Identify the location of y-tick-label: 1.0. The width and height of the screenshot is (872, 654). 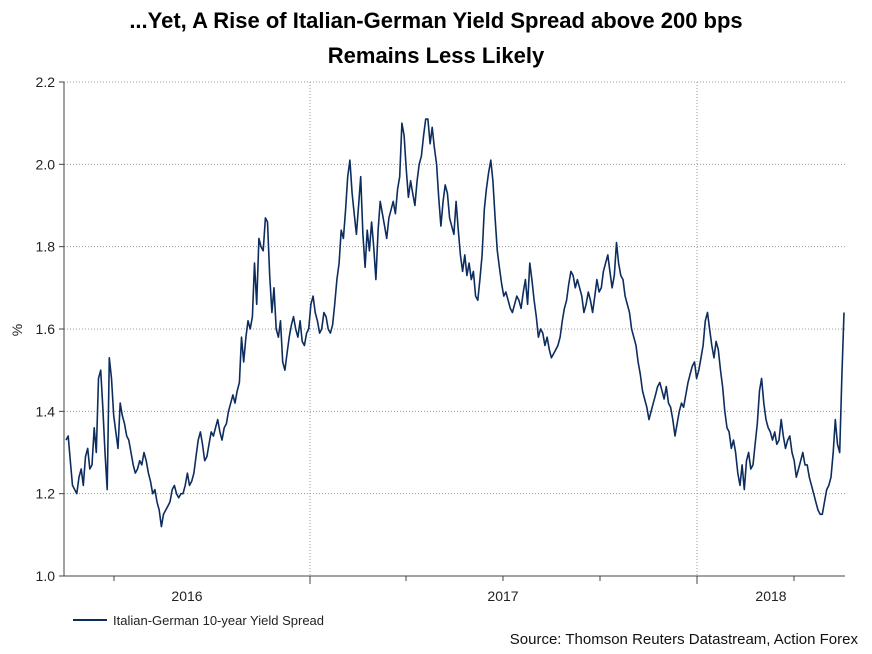
(46, 576).